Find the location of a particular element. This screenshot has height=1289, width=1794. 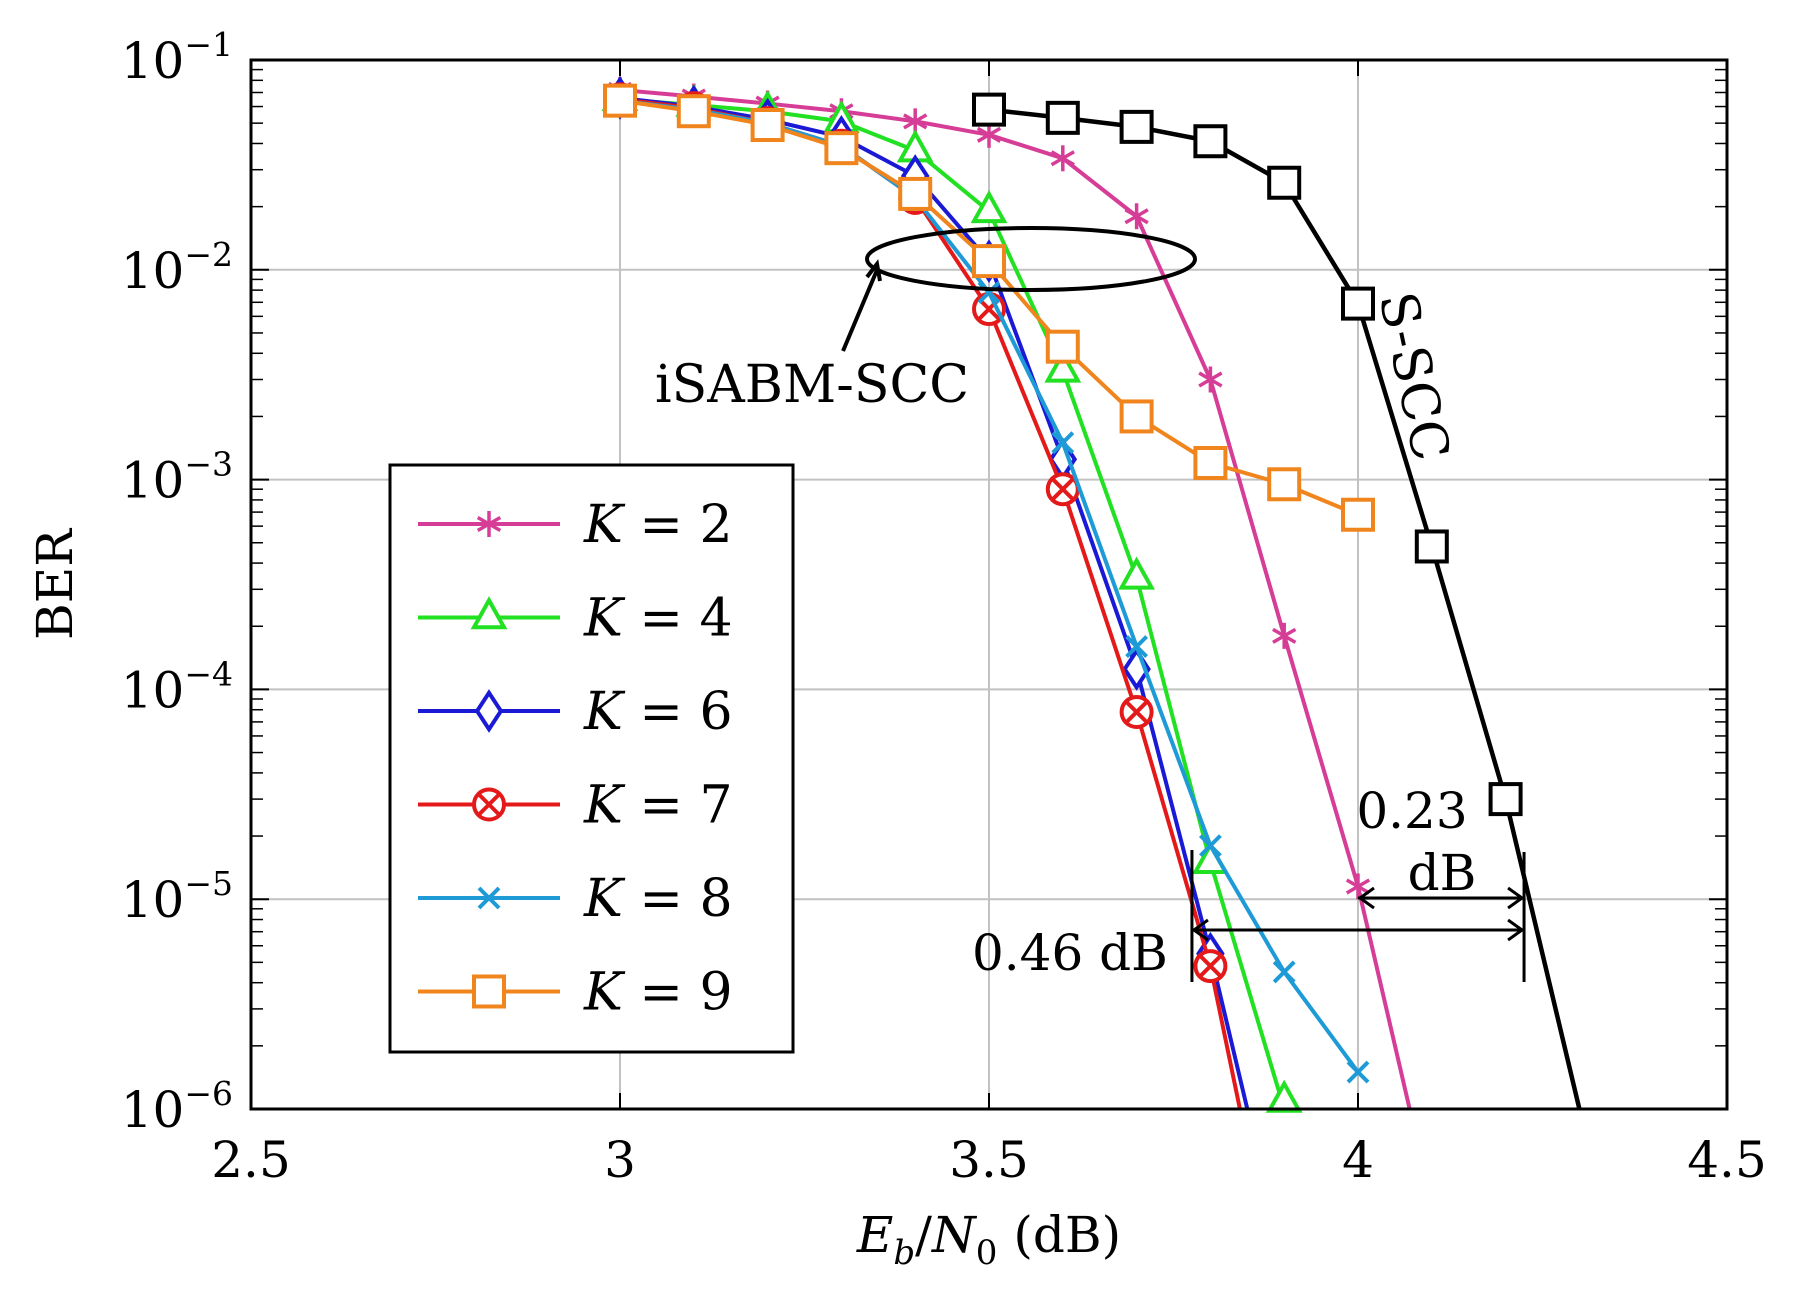

y-tick-label: 10⁻¹ is located at coordinates (177, 57).